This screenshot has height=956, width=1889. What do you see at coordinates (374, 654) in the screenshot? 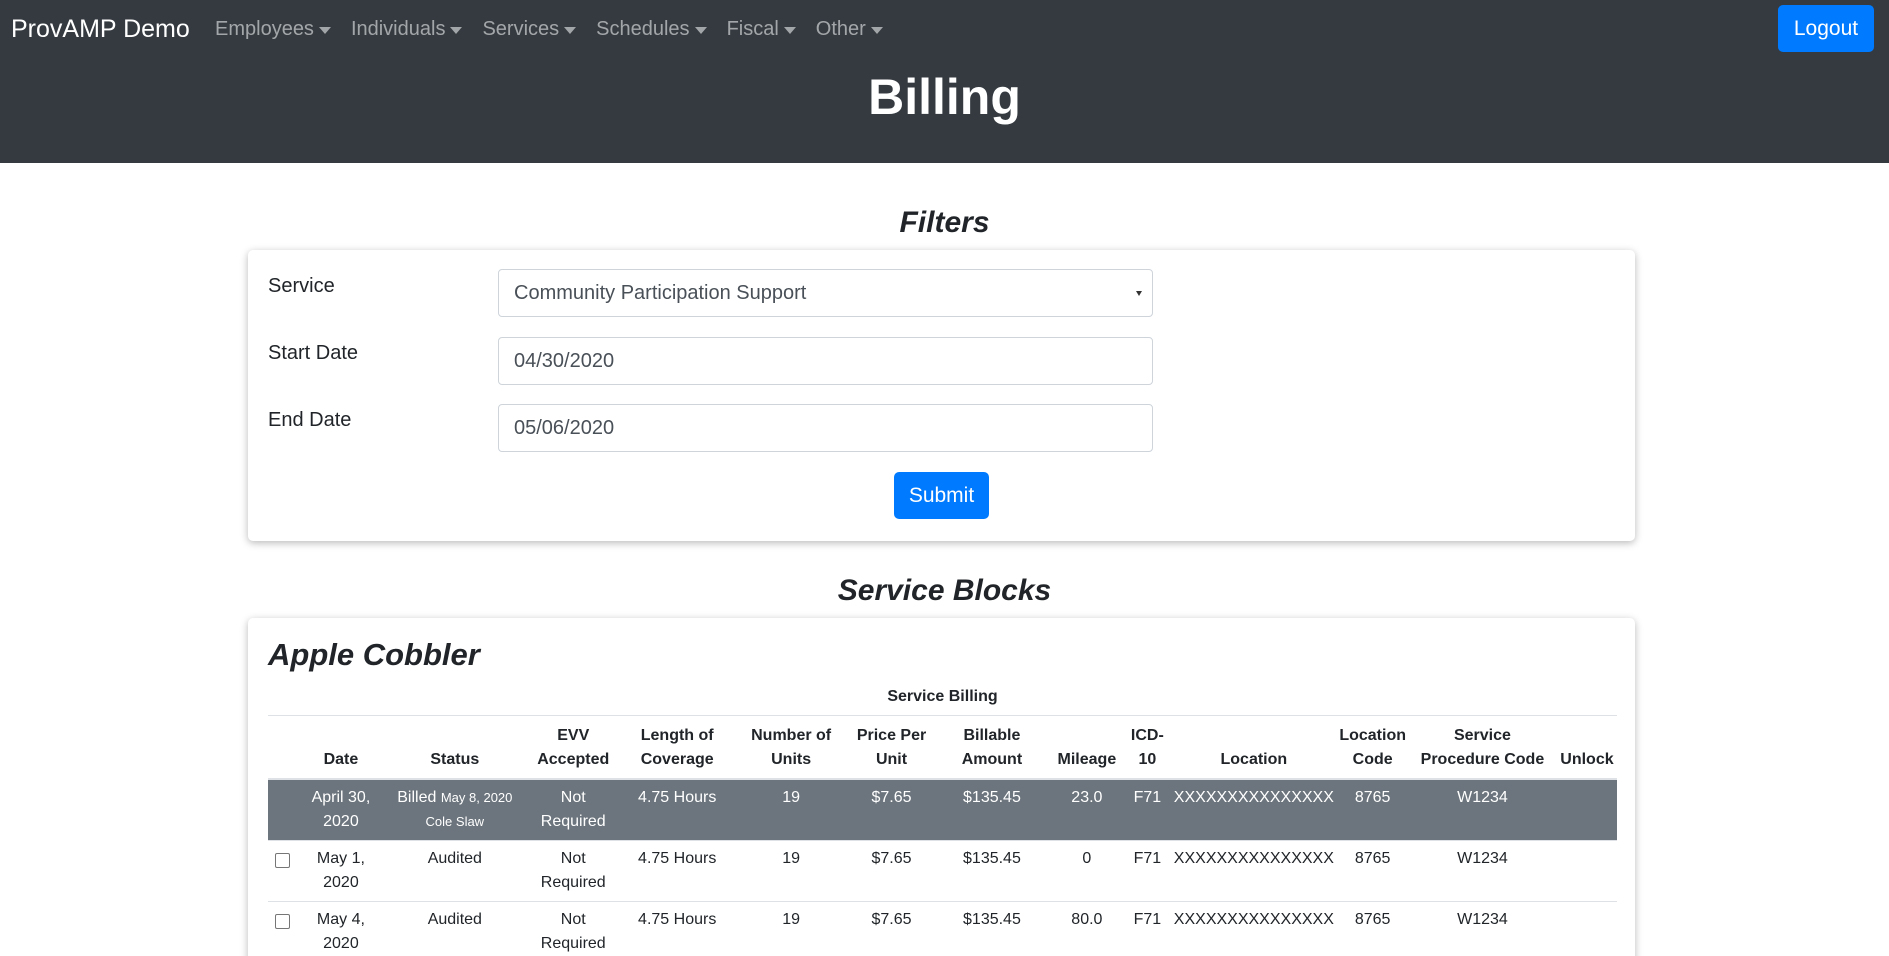
I see `individual-name: Apple Cobbler` at bounding box center [374, 654].